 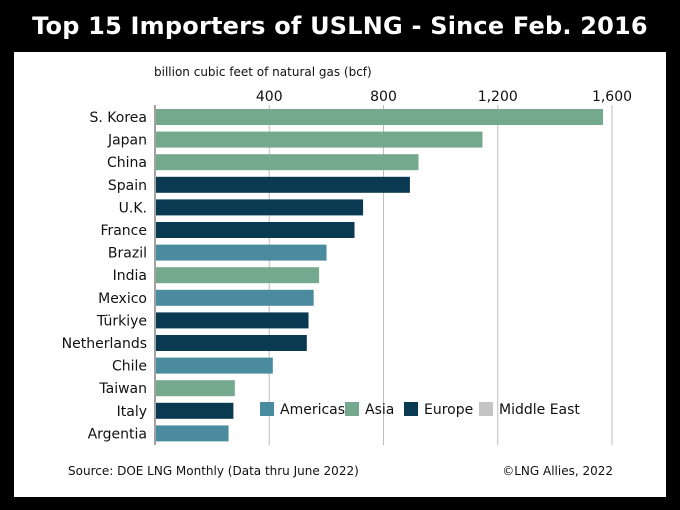 What do you see at coordinates (123, 231) in the screenshot?
I see `category-label: France` at bounding box center [123, 231].